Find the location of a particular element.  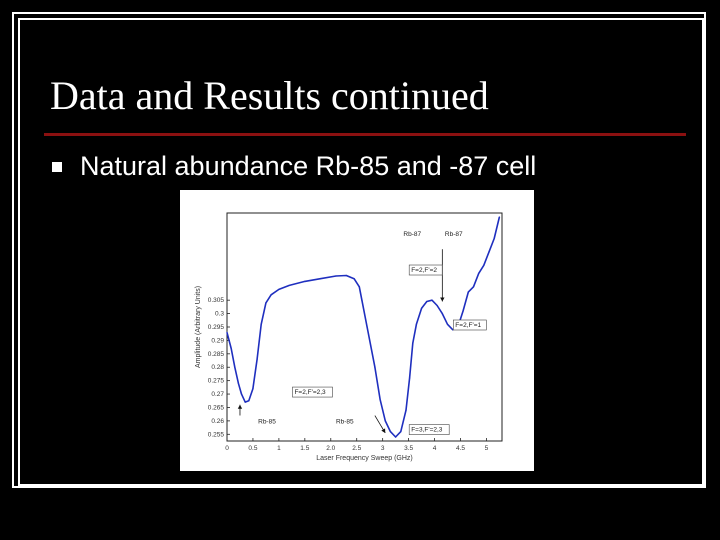

y-tick-label: 0.29 is located at coordinates (217, 340).